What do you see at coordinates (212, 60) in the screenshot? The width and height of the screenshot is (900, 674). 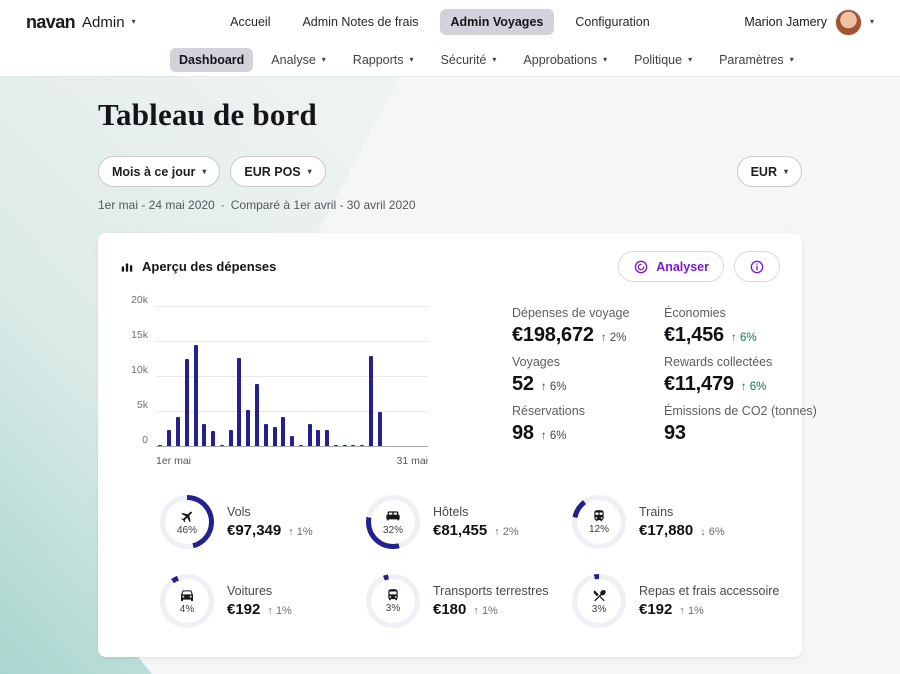 I see `subnav-item: Dashboard` at bounding box center [212, 60].